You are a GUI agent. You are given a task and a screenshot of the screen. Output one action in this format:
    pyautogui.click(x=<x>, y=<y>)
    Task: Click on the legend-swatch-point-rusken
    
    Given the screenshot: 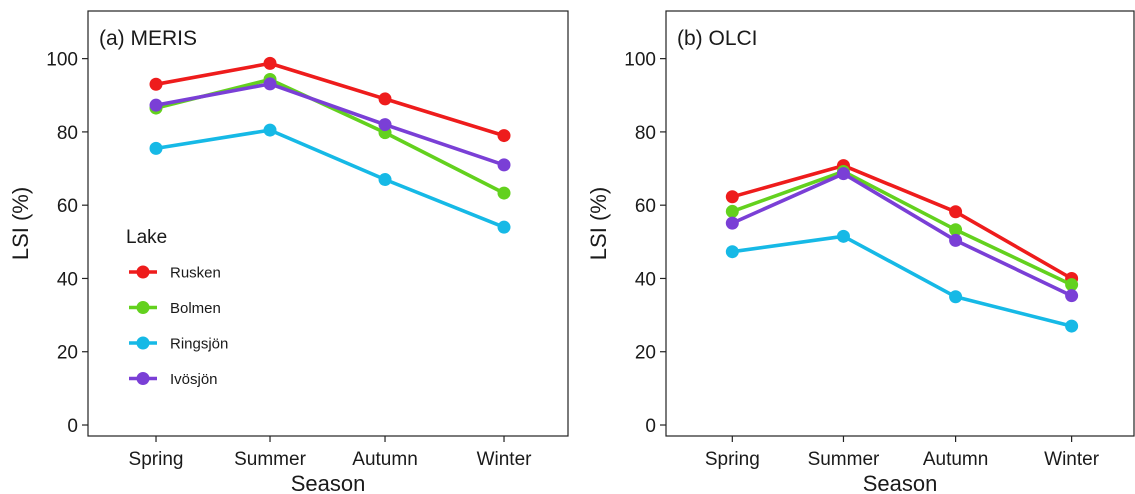 What is the action you would take?
    pyautogui.click(x=143, y=272)
    